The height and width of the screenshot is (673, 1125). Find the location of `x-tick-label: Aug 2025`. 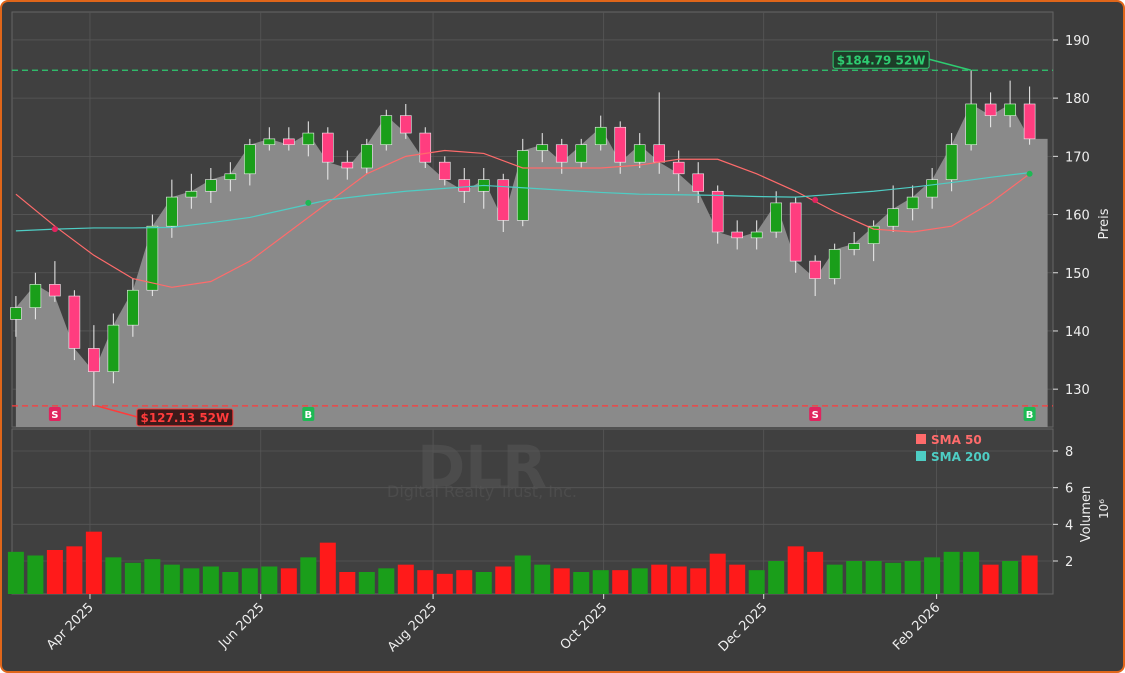

x-tick-label: Aug 2025 is located at coordinates (412, 627).